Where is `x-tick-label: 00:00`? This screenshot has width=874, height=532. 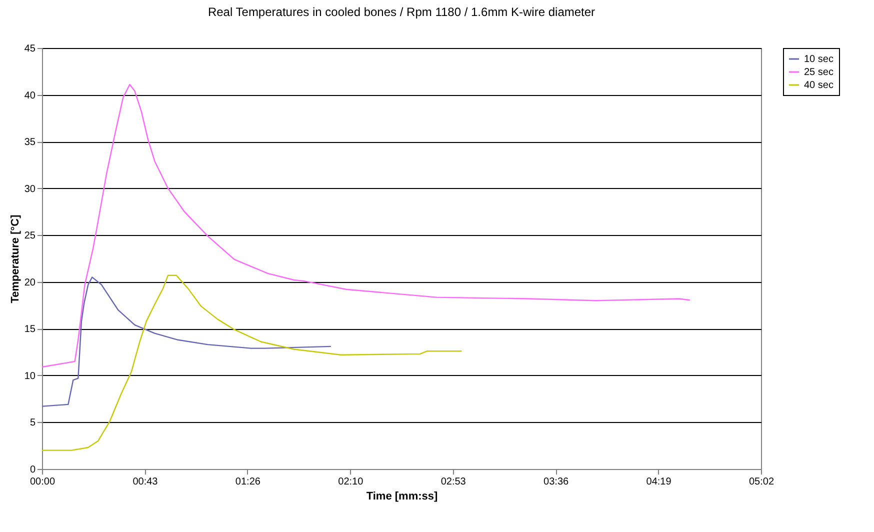 x-tick-label: 00:00 is located at coordinates (43, 482).